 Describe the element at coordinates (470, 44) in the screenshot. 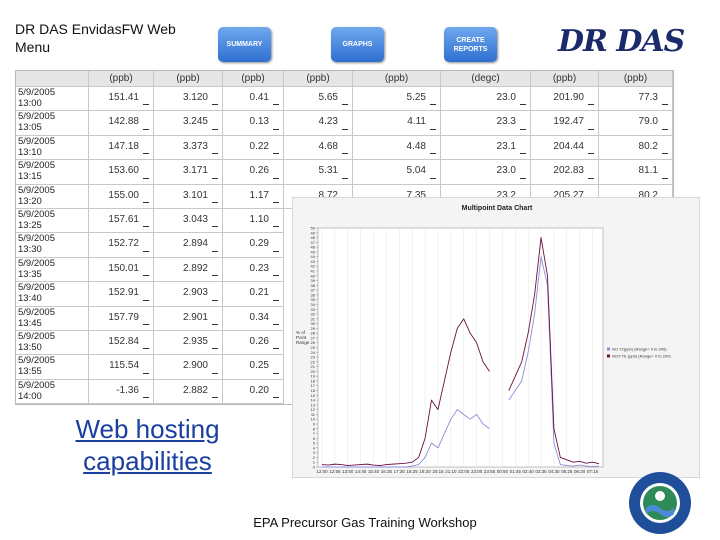

I see `reports-button: CREATE REPORTS` at that location.